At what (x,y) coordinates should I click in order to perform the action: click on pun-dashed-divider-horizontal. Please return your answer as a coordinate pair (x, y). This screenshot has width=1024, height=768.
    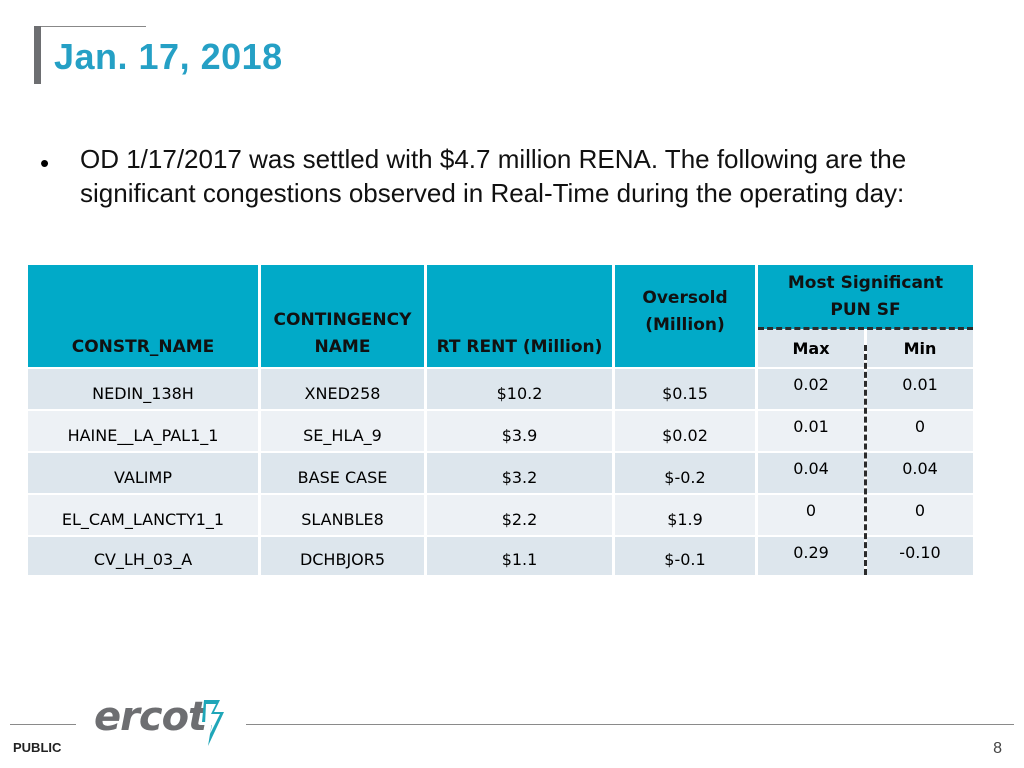
    Looking at the image, I should click on (865, 328).